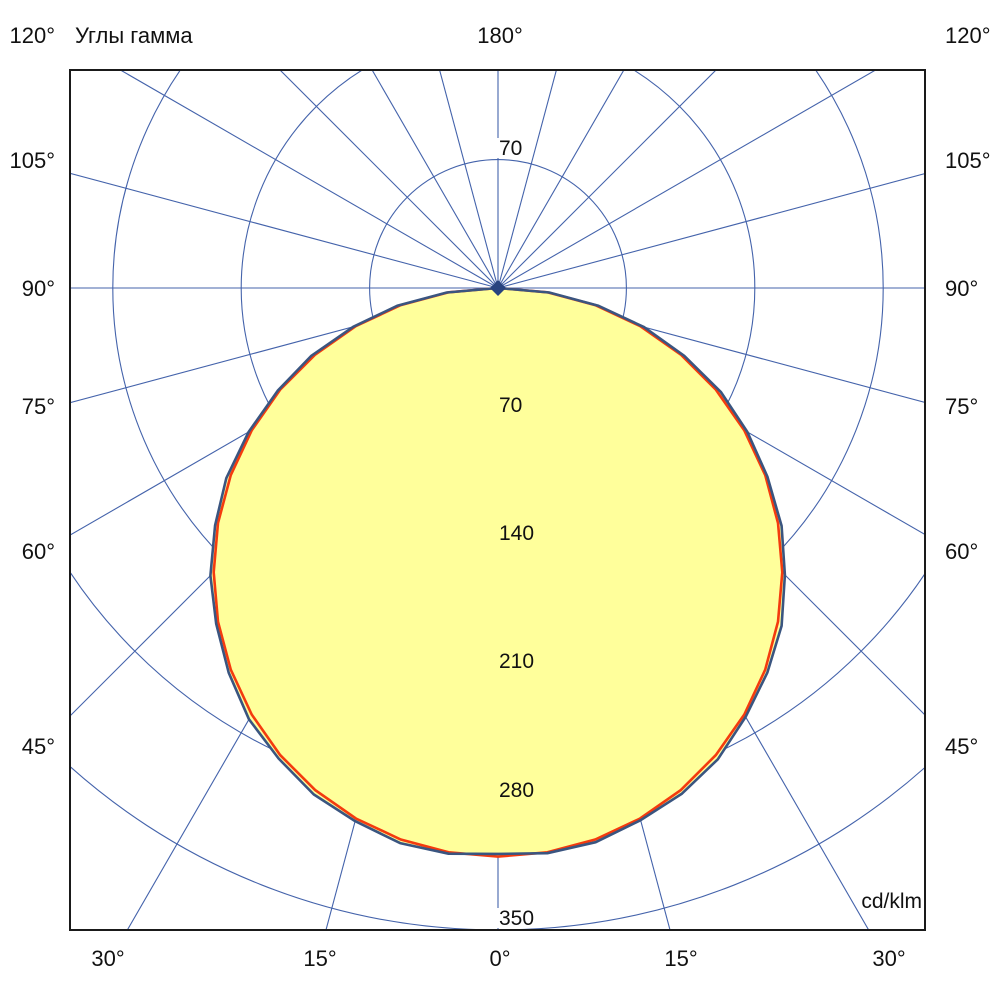  What do you see at coordinates (961, 746) in the screenshot?
I see `angle-label-right-45°: 45°` at bounding box center [961, 746].